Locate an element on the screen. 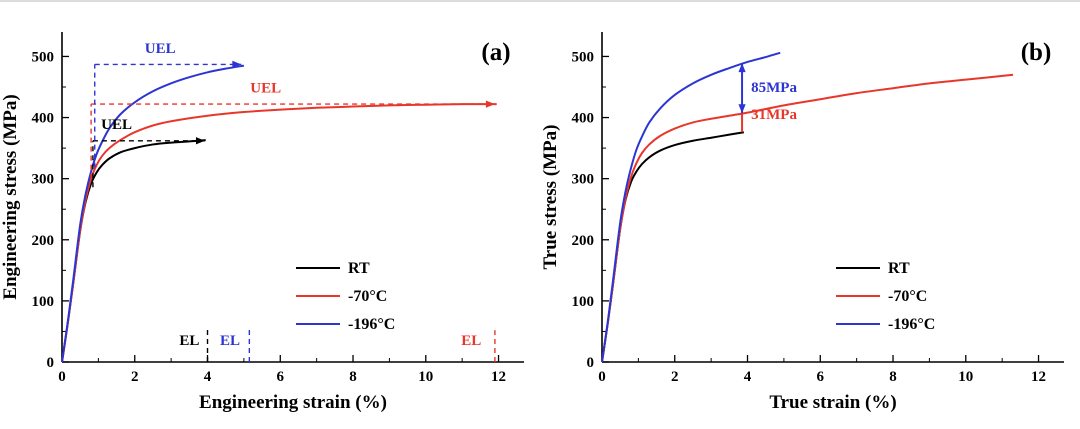 This screenshot has height=429, width=1080. annotation-text: 31MPa is located at coordinates (774, 115).